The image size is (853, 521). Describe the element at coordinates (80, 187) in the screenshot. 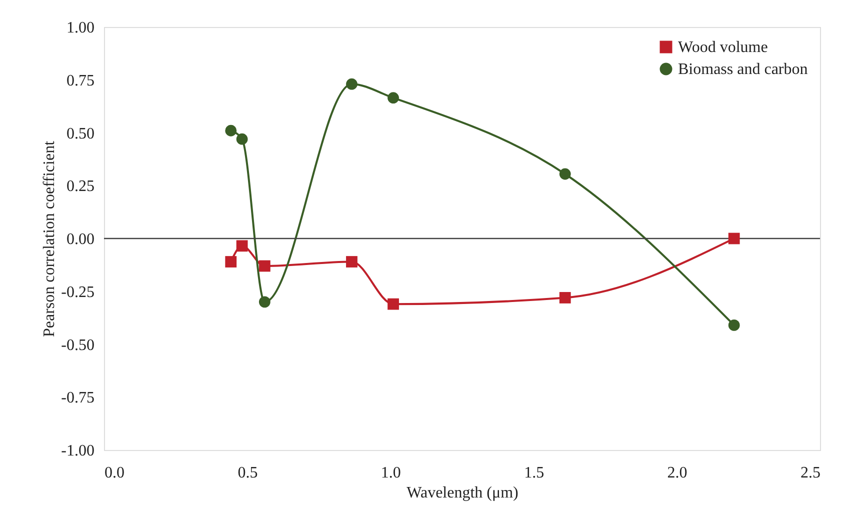

I see `y-tick-label: 0.25` at that location.